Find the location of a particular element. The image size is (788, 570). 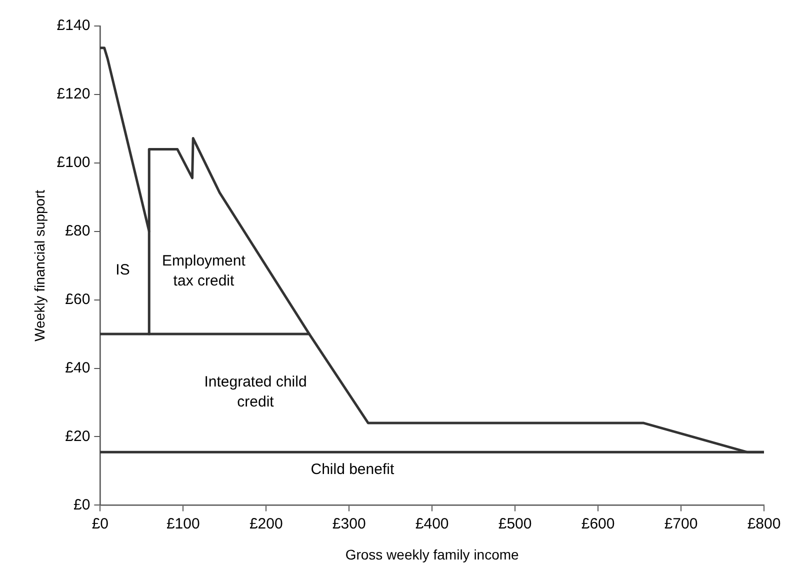

x-tick-label: £700 is located at coordinates (681, 523).